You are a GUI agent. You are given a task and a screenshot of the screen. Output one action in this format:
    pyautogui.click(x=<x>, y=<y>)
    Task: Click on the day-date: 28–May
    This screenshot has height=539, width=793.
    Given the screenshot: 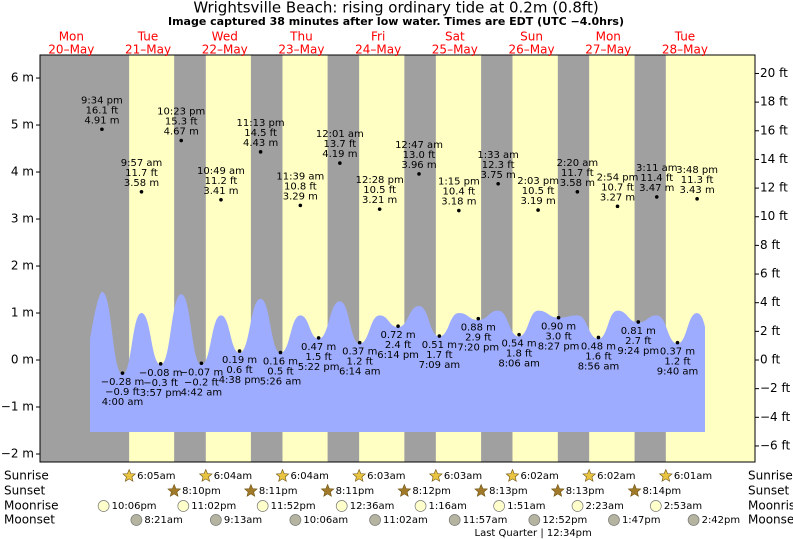 What is the action you would take?
    pyautogui.click(x=685, y=50)
    